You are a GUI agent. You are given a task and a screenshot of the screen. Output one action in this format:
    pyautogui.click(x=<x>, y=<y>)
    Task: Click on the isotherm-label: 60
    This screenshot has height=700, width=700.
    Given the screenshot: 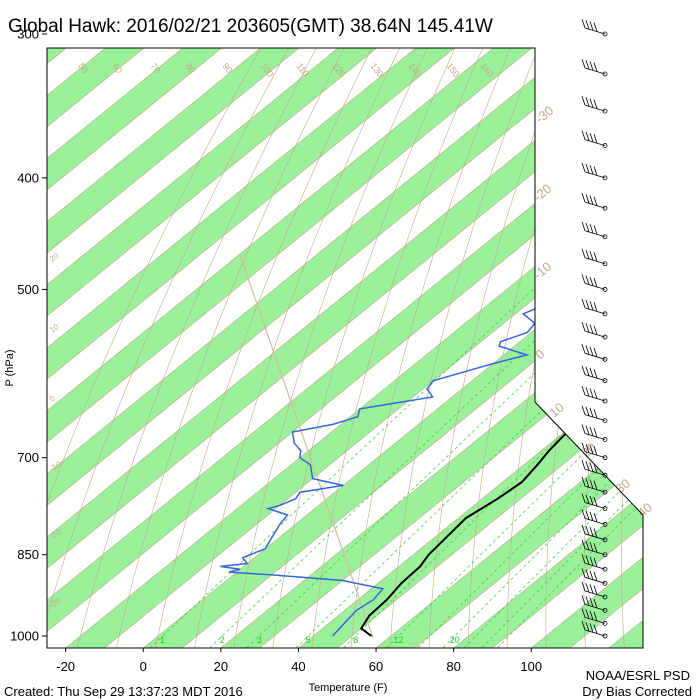 What is the action you would take?
    pyautogui.click(x=117, y=68)
    